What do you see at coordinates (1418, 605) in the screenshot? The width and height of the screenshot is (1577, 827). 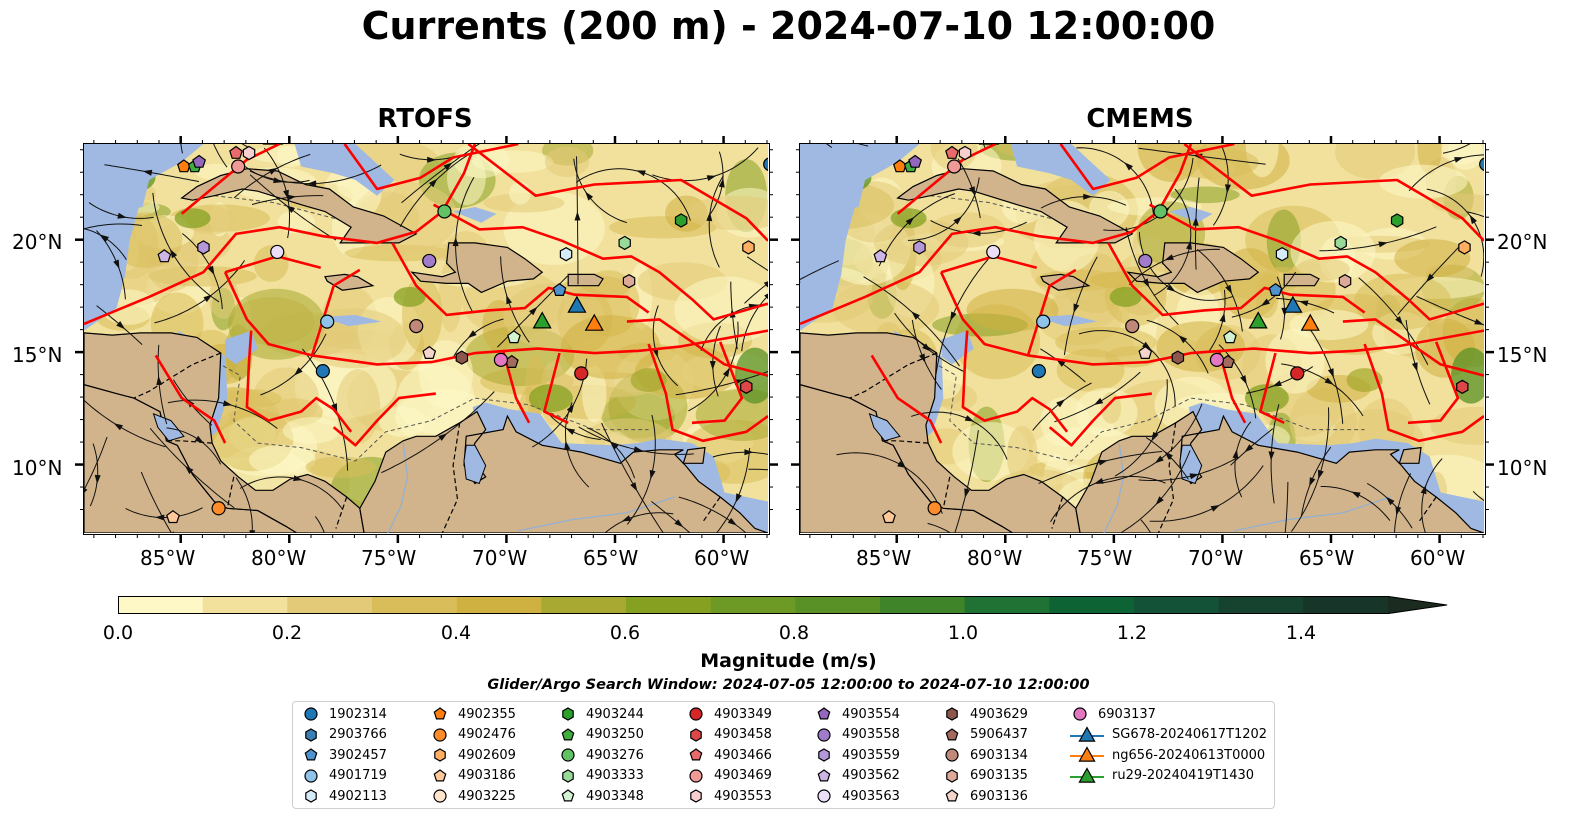 I see `colorbar-extend-arrow` at bounding box center [1418, 605].